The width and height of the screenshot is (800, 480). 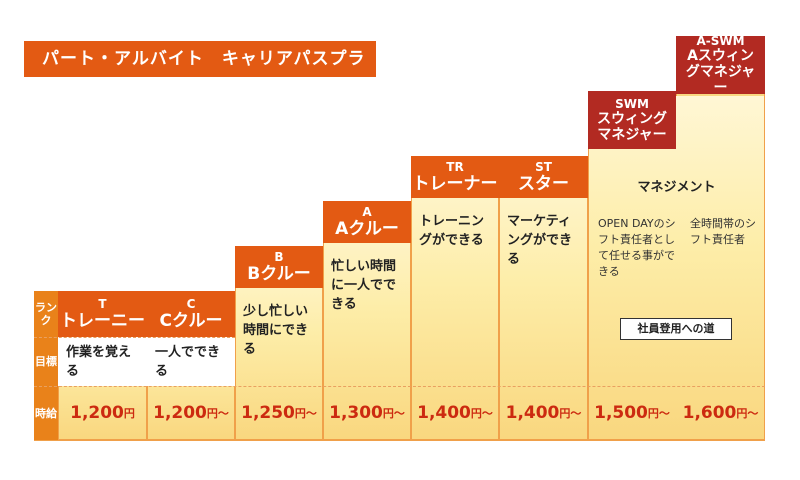 What do you see at coordinates (455, 166) in the screenshot?
I see `rank-code: TR` at bounding box center [455, 166].